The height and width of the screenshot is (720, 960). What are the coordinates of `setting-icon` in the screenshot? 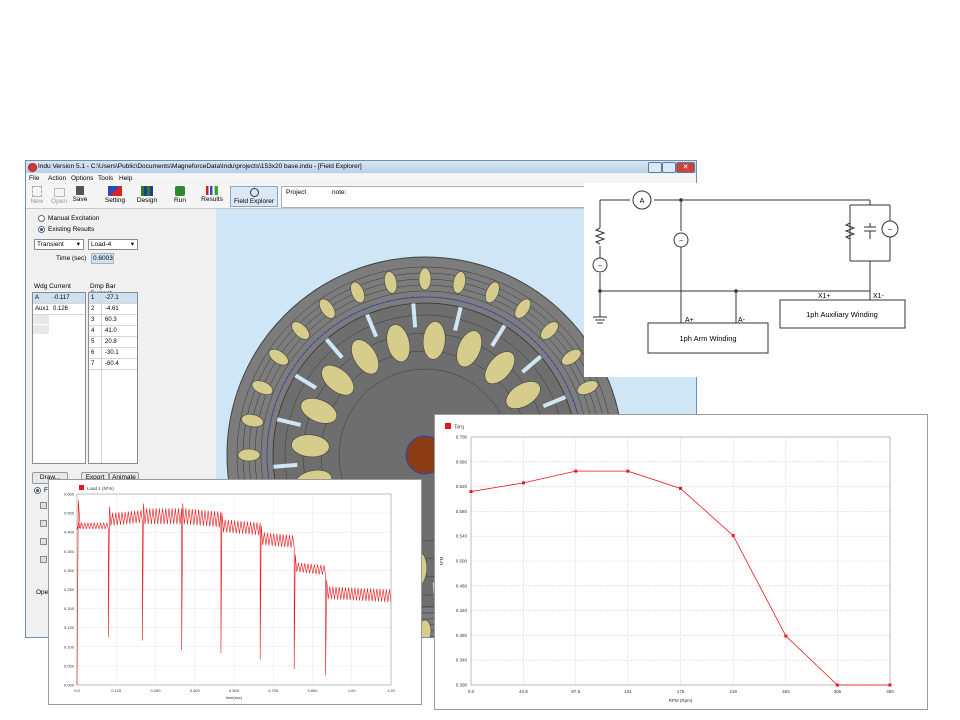 It's located at (115, 191).